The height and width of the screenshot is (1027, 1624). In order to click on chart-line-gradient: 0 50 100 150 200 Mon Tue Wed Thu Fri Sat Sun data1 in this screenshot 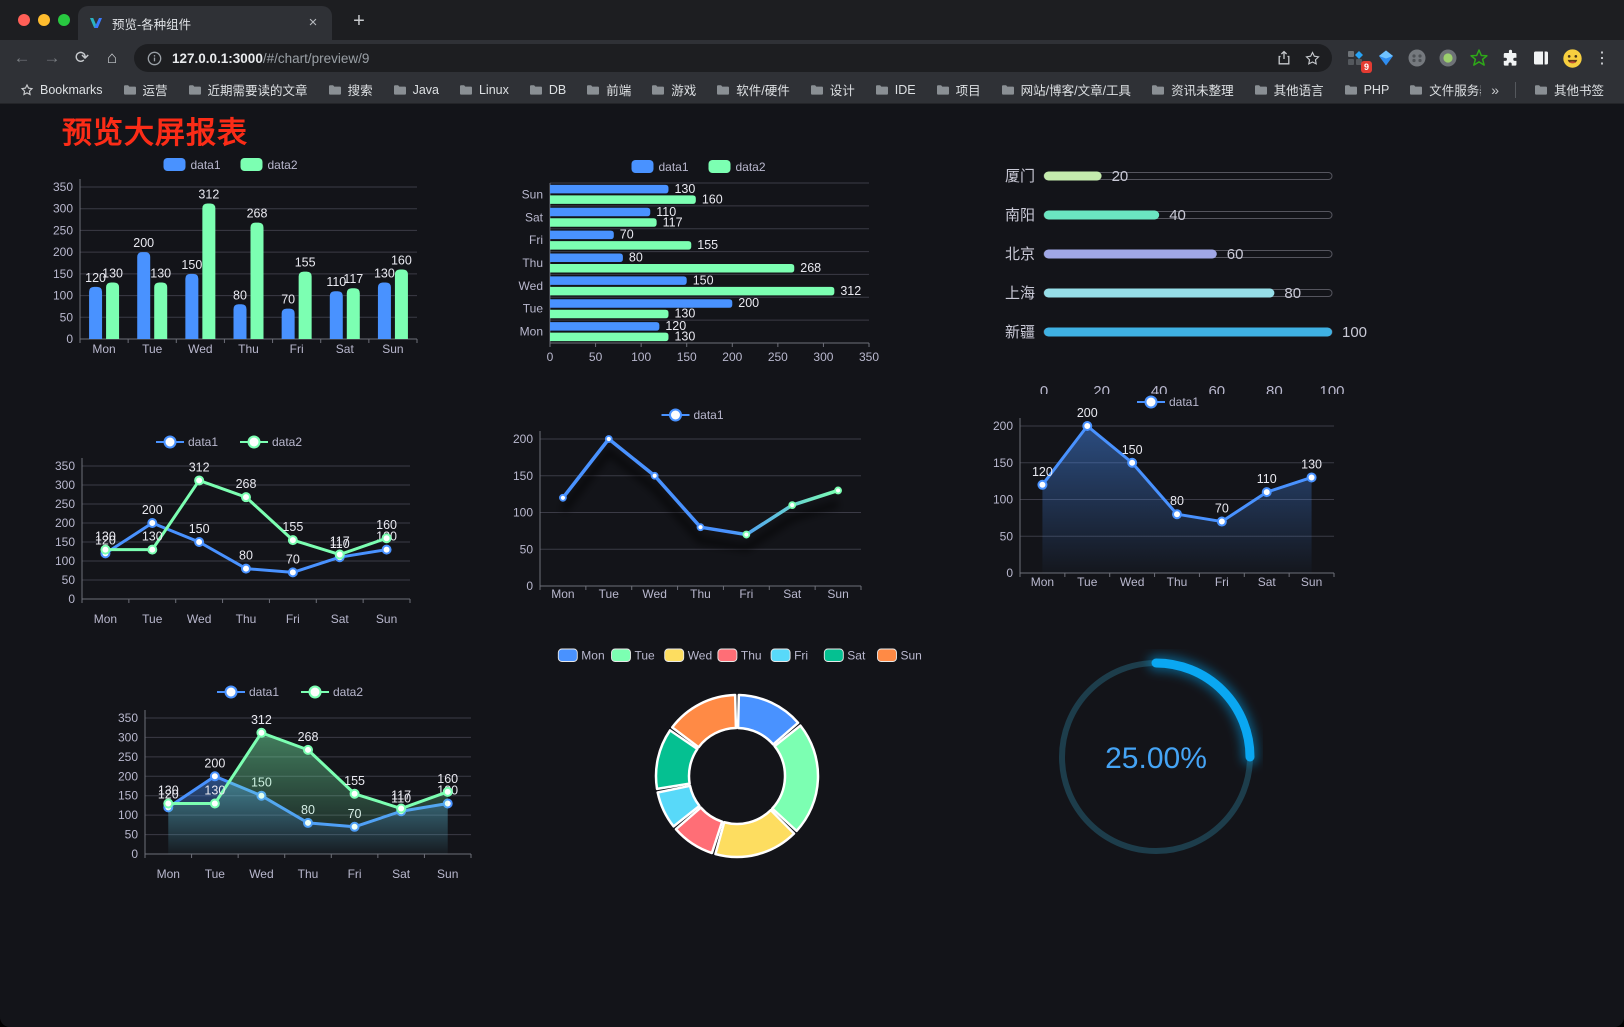, I will do `click(694, 506)`.